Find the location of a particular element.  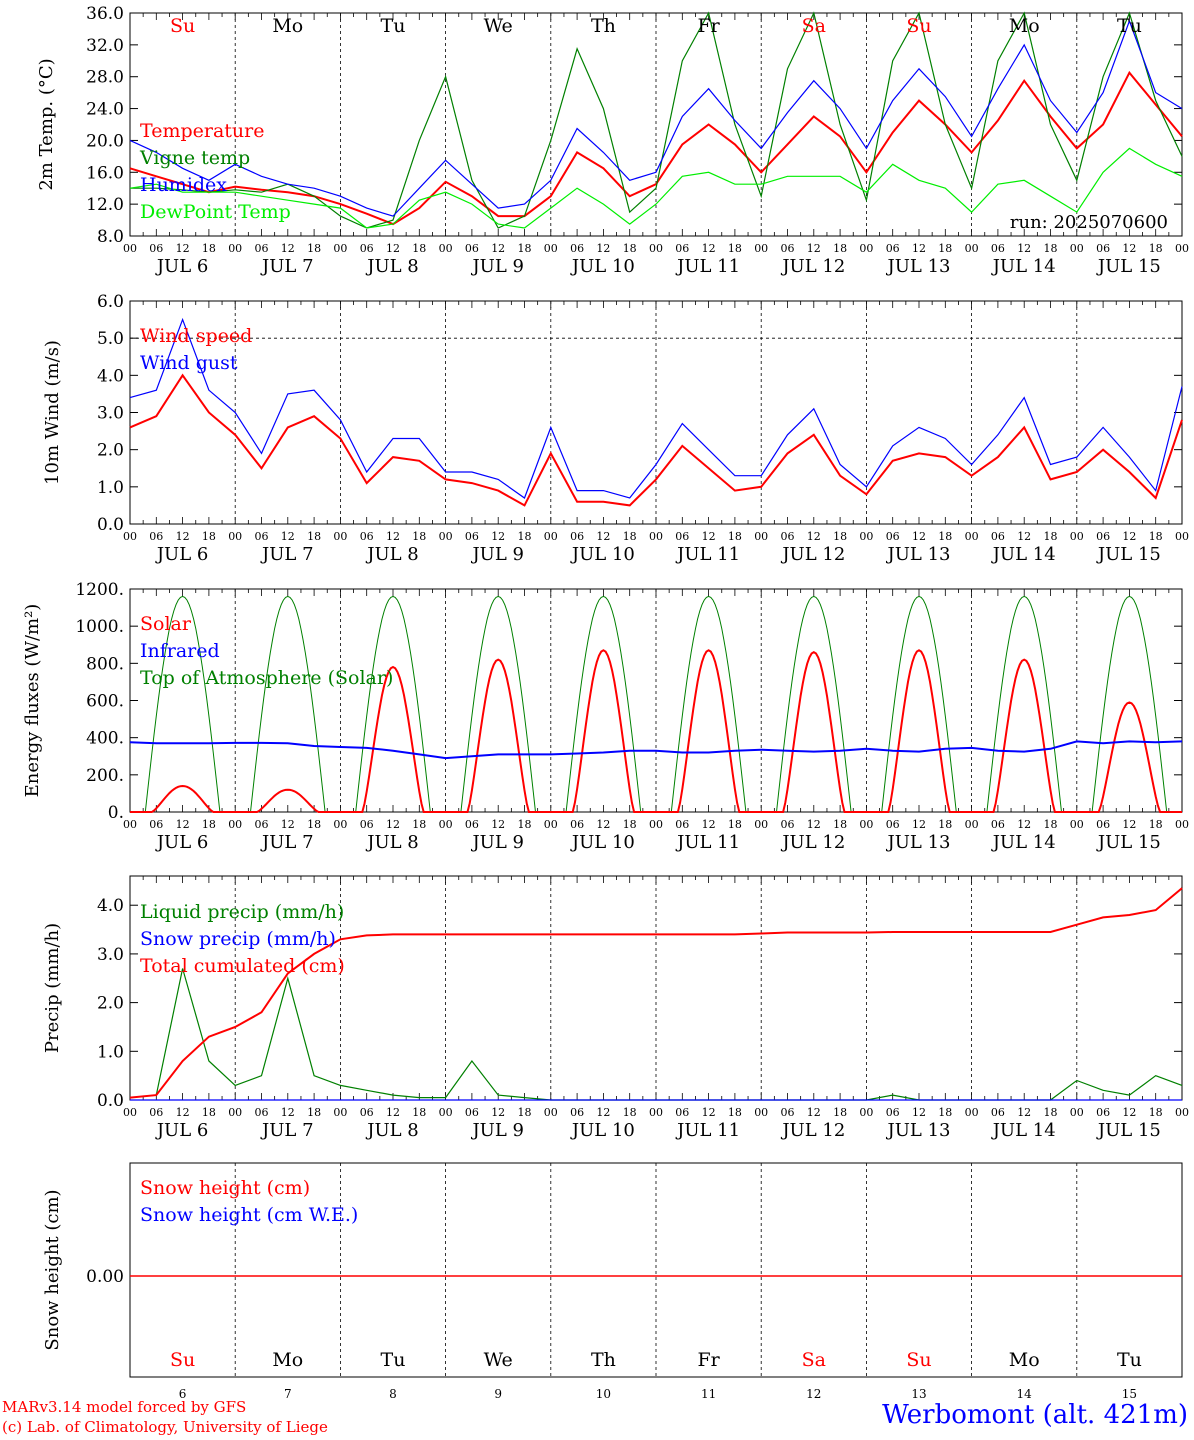

x-date-label: JUL 7 is located at coordinates (287, 266).